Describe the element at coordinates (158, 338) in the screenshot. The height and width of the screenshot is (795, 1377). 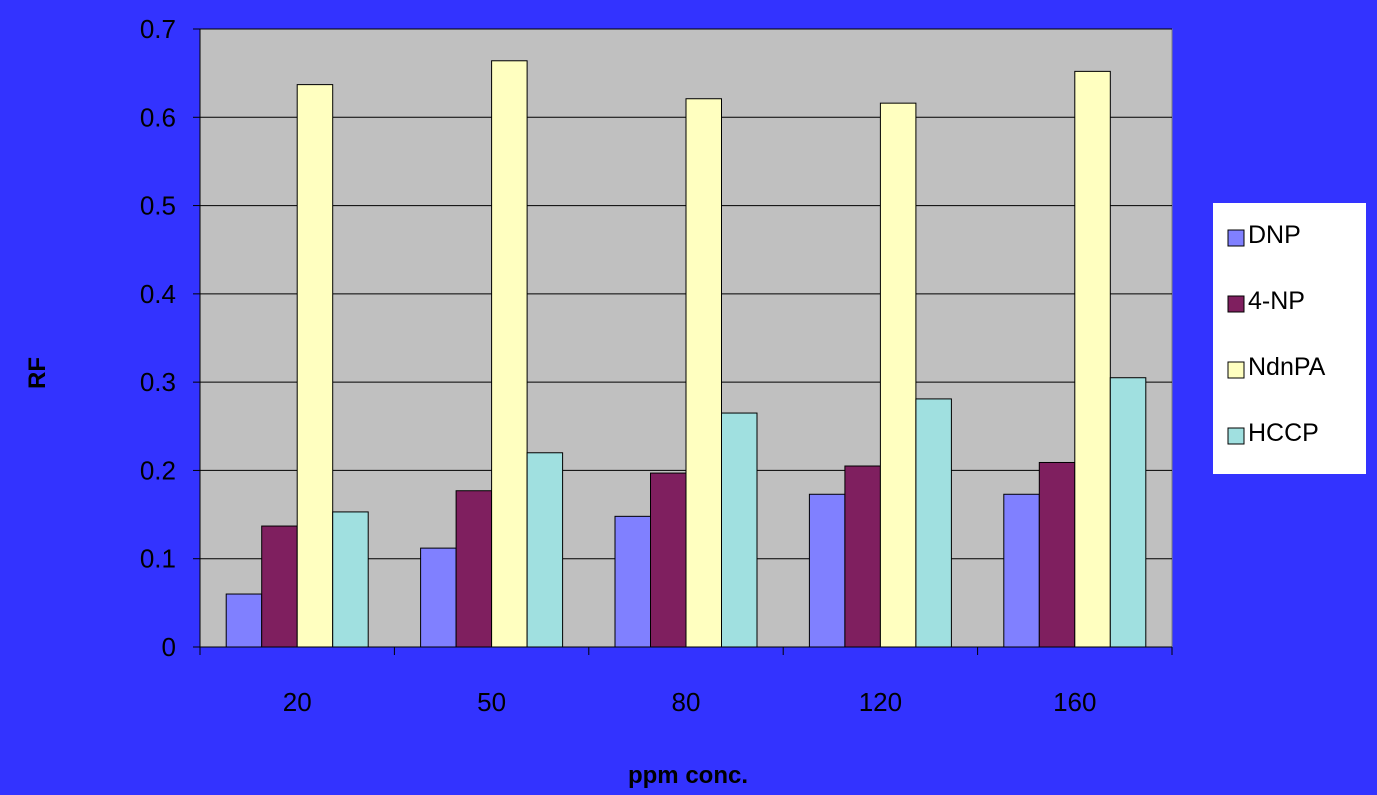
I see `y-tick-labels: 0 0.1 0.2 0.3 0.4 0.5 0.6 0.7` at that location.